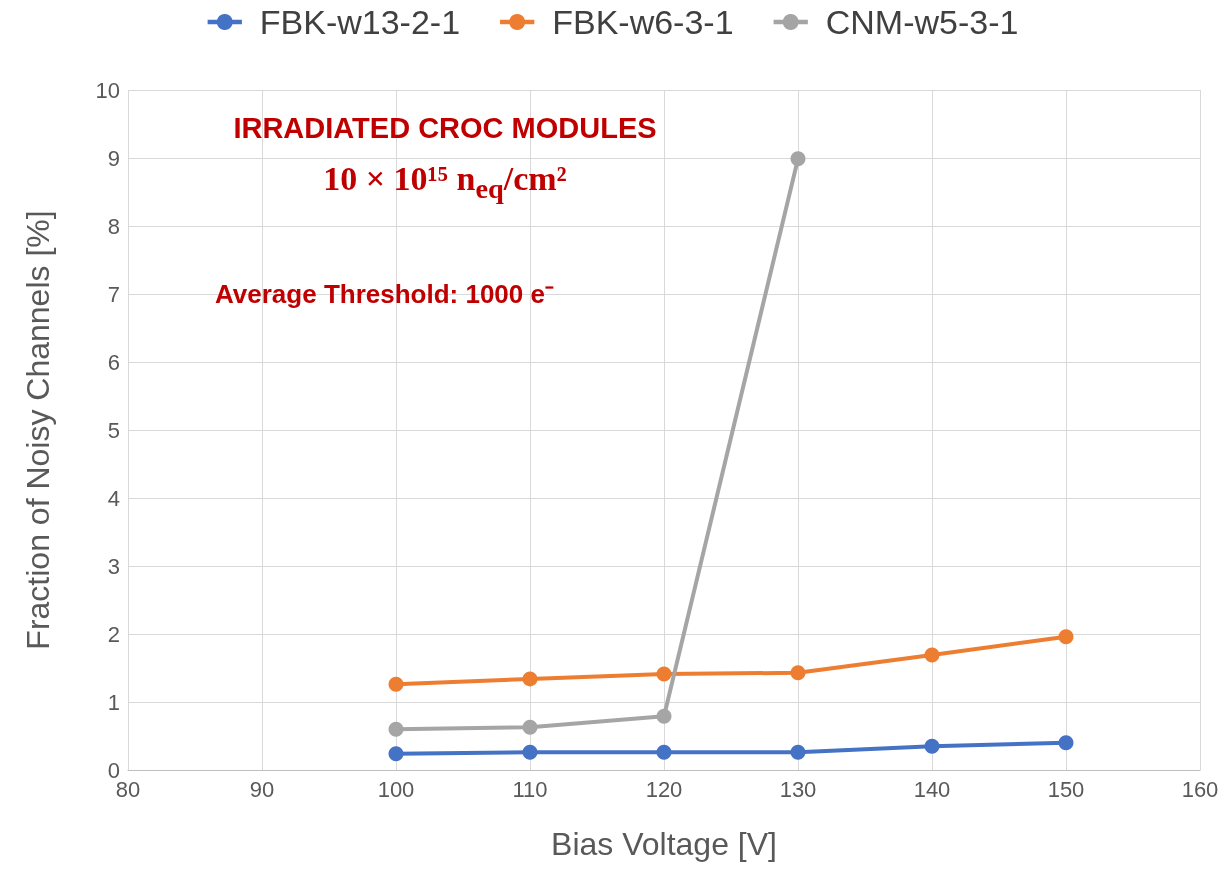 The width and height of the screenshot is (1226, 887). I want to click on x-axis-title: Bias Voltage [V], so click(664, 844).